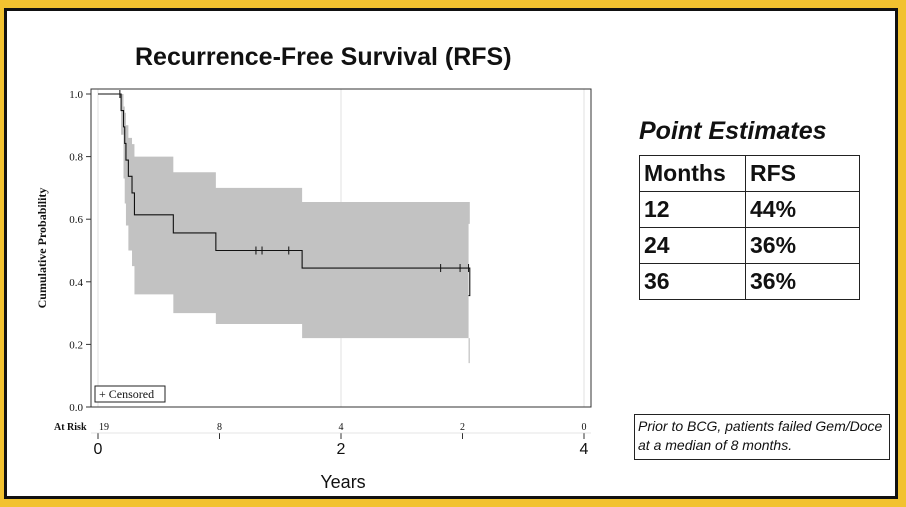 The width and height of the screenshot is (906, 507). Describe the element at coordinates (323, 57) in the screenshot. I see `chart-title: Recurrence-Free Survival (RFS)` at that location.